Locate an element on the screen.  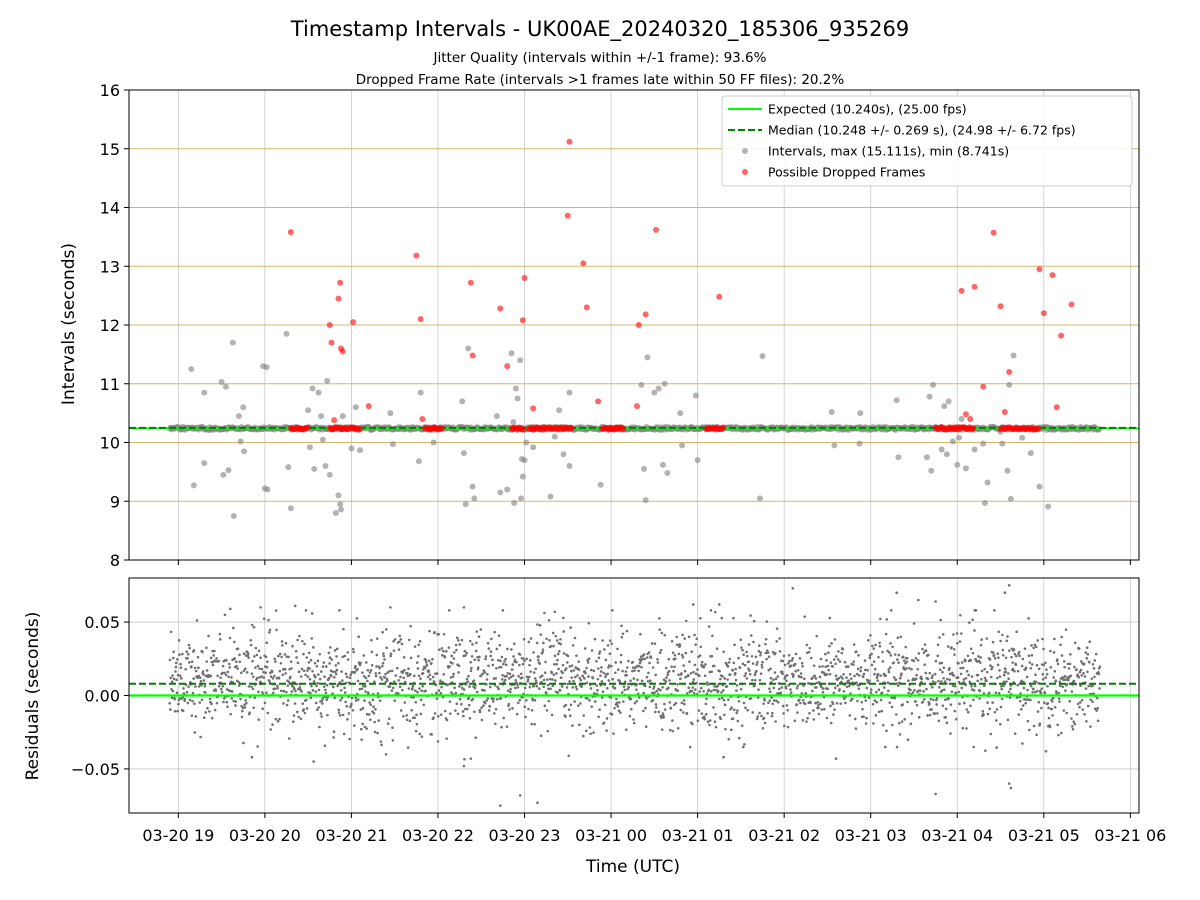
legend-box is located at coordinates (927, 141).